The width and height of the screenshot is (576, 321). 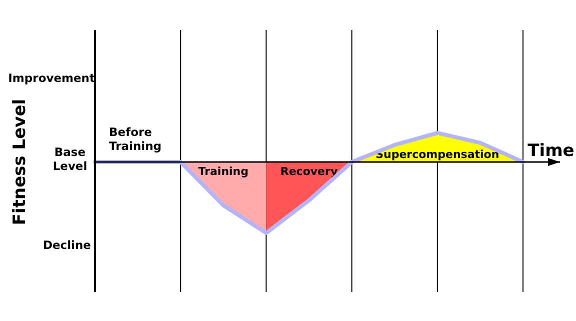 What do you see at coordinates (223, 171) in the screenshot?
I see `series-label: Training` at bounding box center [223, 171].